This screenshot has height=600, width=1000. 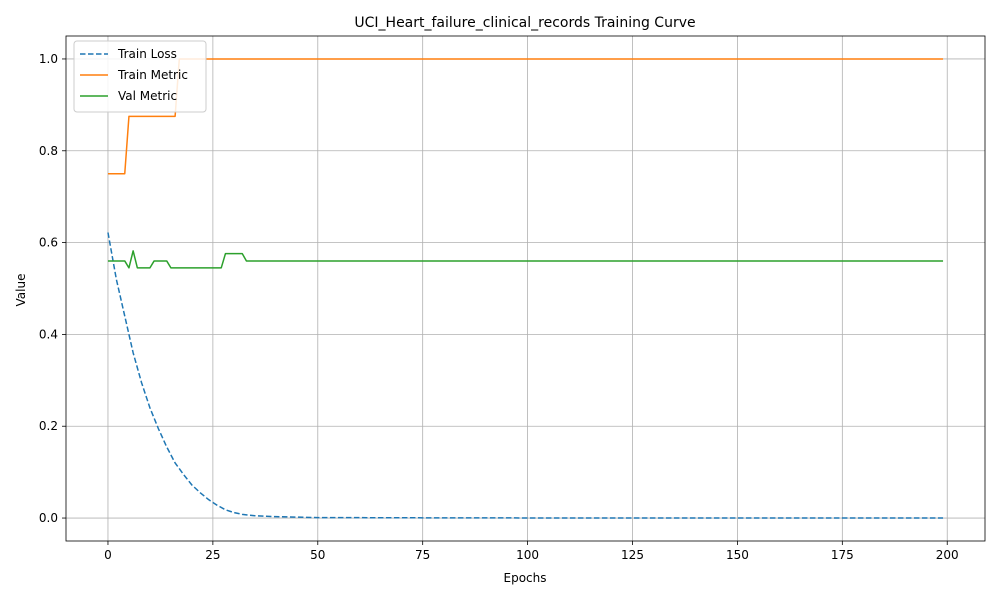 What do you see at coordinates (947, 555) in the screenshot?
I see `x-tick-label: 200` at bounding box center [947, 555].